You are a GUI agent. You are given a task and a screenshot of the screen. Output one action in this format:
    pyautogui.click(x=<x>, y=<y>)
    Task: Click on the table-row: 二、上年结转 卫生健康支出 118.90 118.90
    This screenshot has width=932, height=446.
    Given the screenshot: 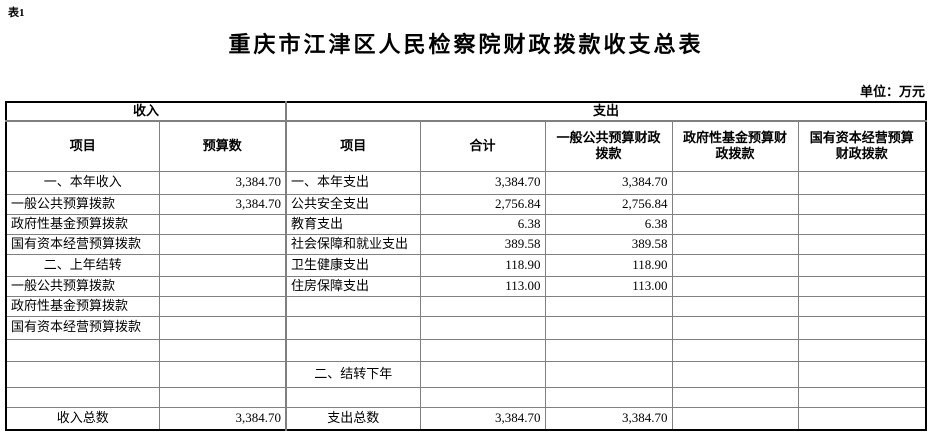 What is the action you would take?
    pyautogui.click(x=466, y=265)
    